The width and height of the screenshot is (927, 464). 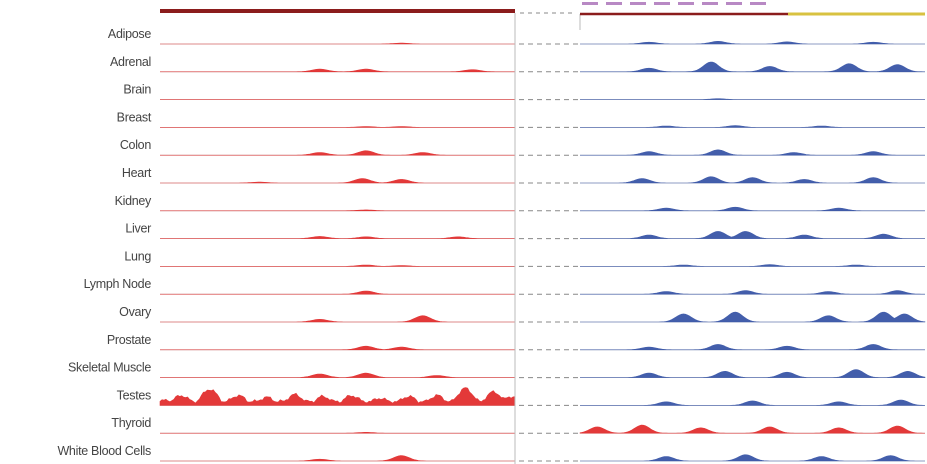 I want to click on tissue-label-lung: Lung, so click(x=137, y=256).